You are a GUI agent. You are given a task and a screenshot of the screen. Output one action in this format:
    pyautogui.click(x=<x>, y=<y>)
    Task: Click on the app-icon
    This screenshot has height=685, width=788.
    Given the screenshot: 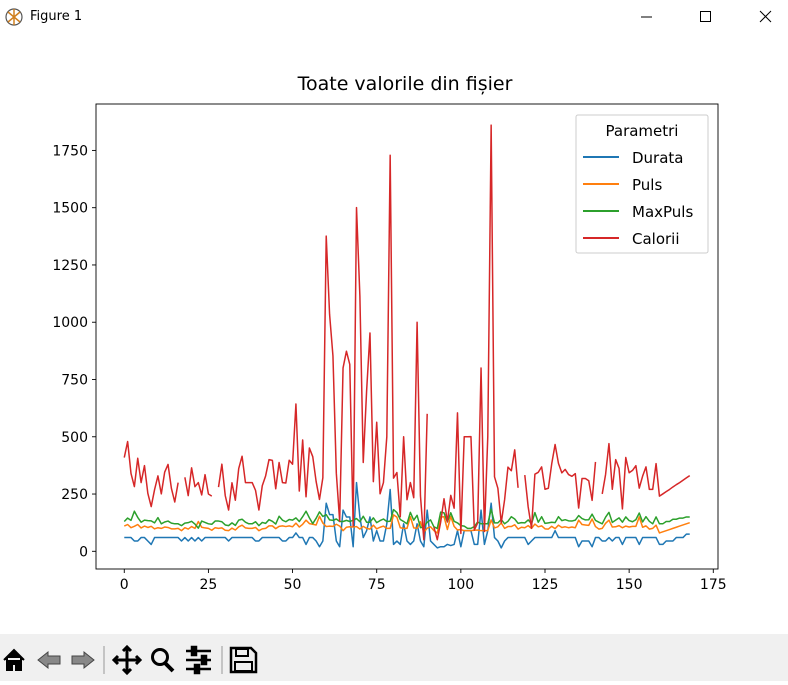 What is the action you would take?
    pyautogui.click(x=14, y=17)
    